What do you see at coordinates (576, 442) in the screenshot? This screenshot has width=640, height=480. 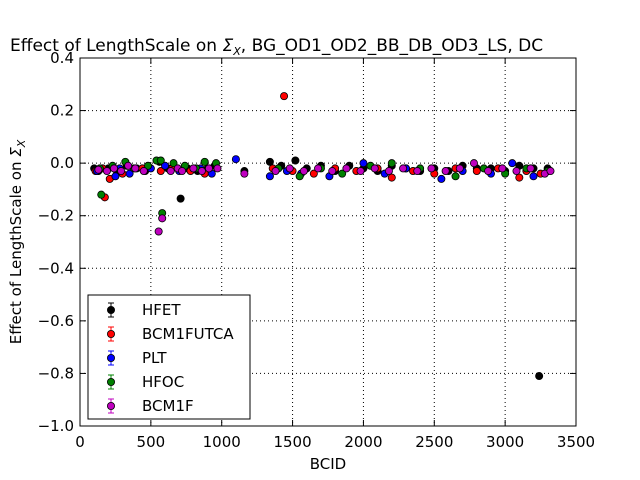 I see `x-tick-label: 3500` at bounding box center [576, 442].